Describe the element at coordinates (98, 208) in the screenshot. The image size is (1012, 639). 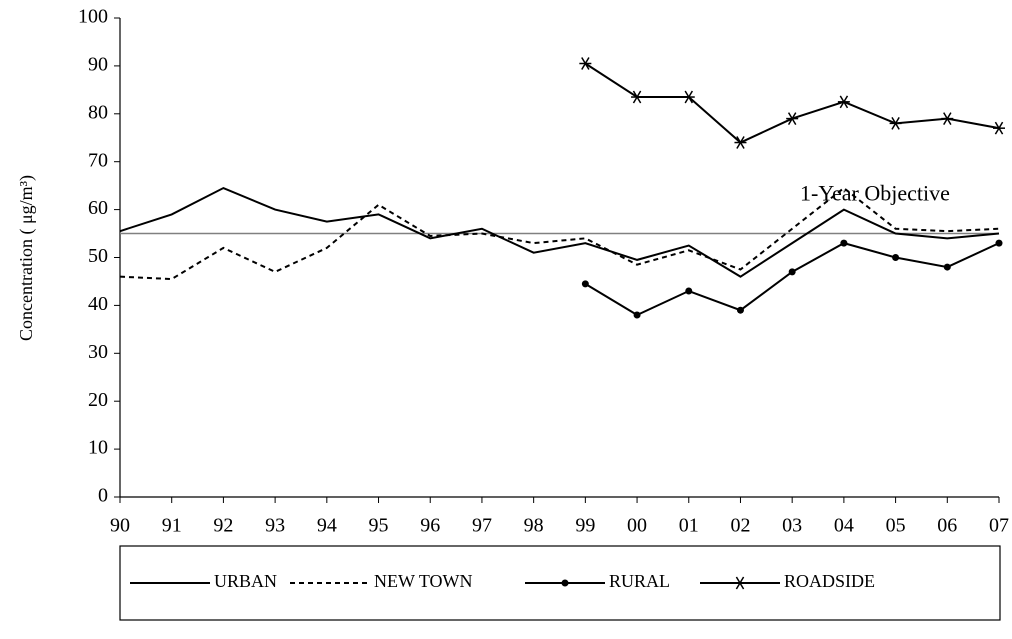
I see `y-tick-label: 60` at that location.